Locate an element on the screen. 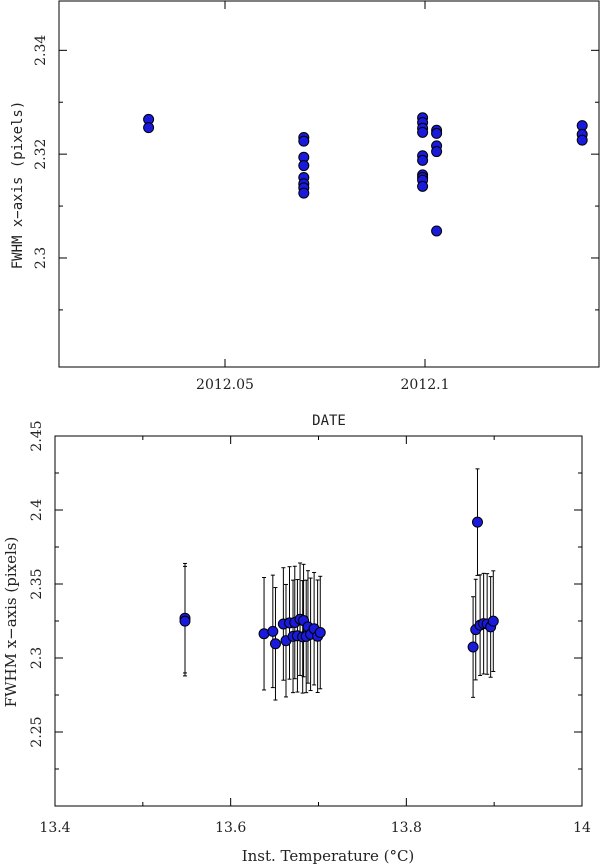  bottom-y-tick-label: 2.4 is located at coordinates (37, 510).